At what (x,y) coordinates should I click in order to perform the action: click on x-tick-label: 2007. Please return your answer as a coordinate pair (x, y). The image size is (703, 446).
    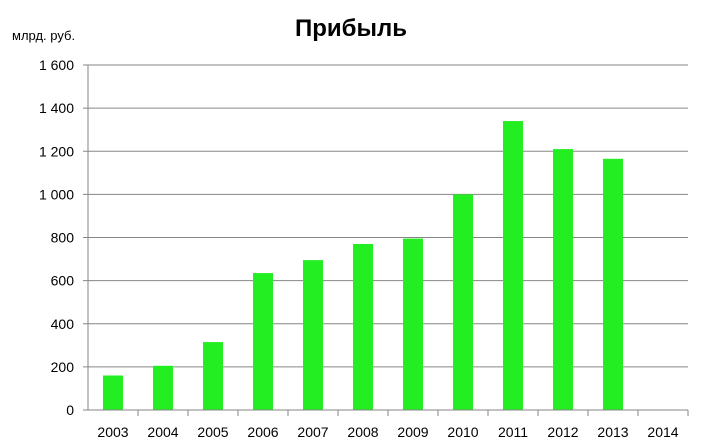
    Looking at the image, I should click on (312, 432).